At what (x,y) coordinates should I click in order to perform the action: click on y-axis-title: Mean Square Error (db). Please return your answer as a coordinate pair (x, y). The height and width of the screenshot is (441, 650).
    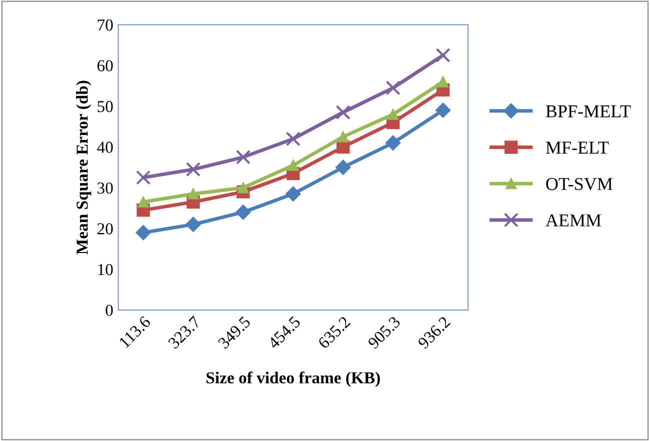
    Looking at the image, I should click on (84, 167).